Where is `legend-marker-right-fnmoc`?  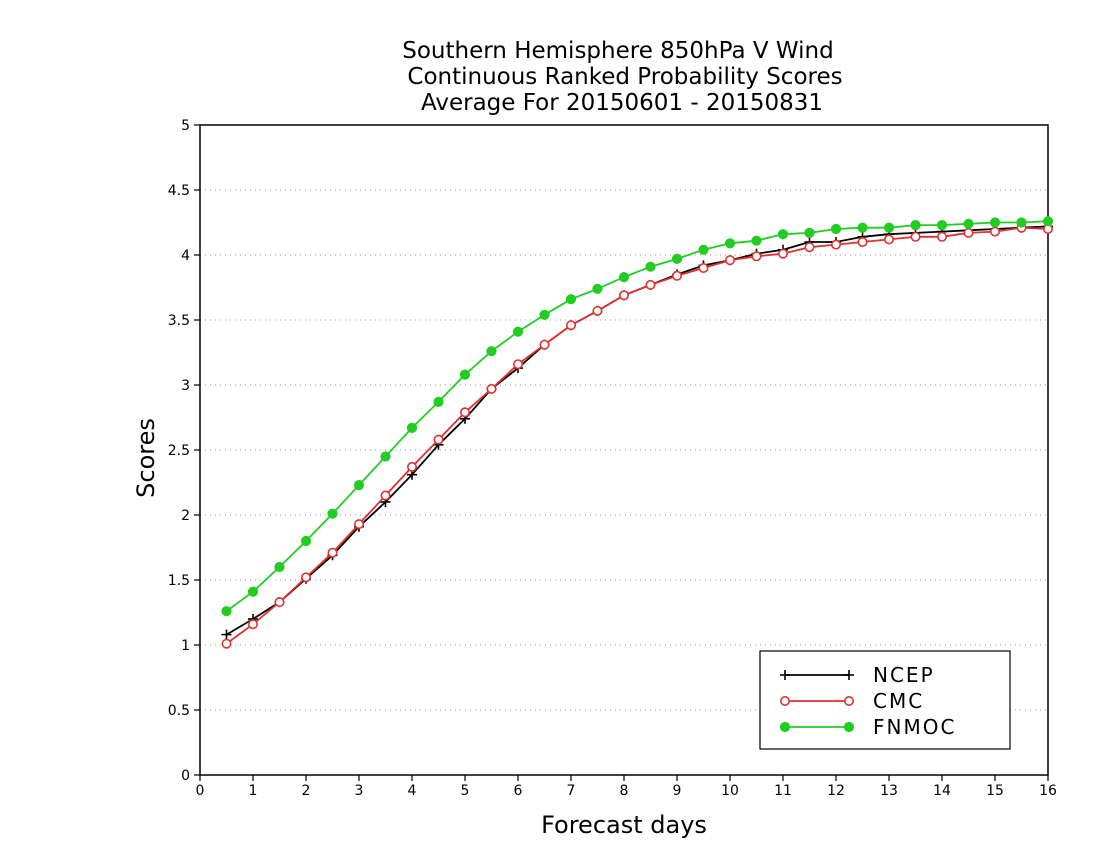
legend-marker-right-fnmoc is located at coordinates (849, 727).